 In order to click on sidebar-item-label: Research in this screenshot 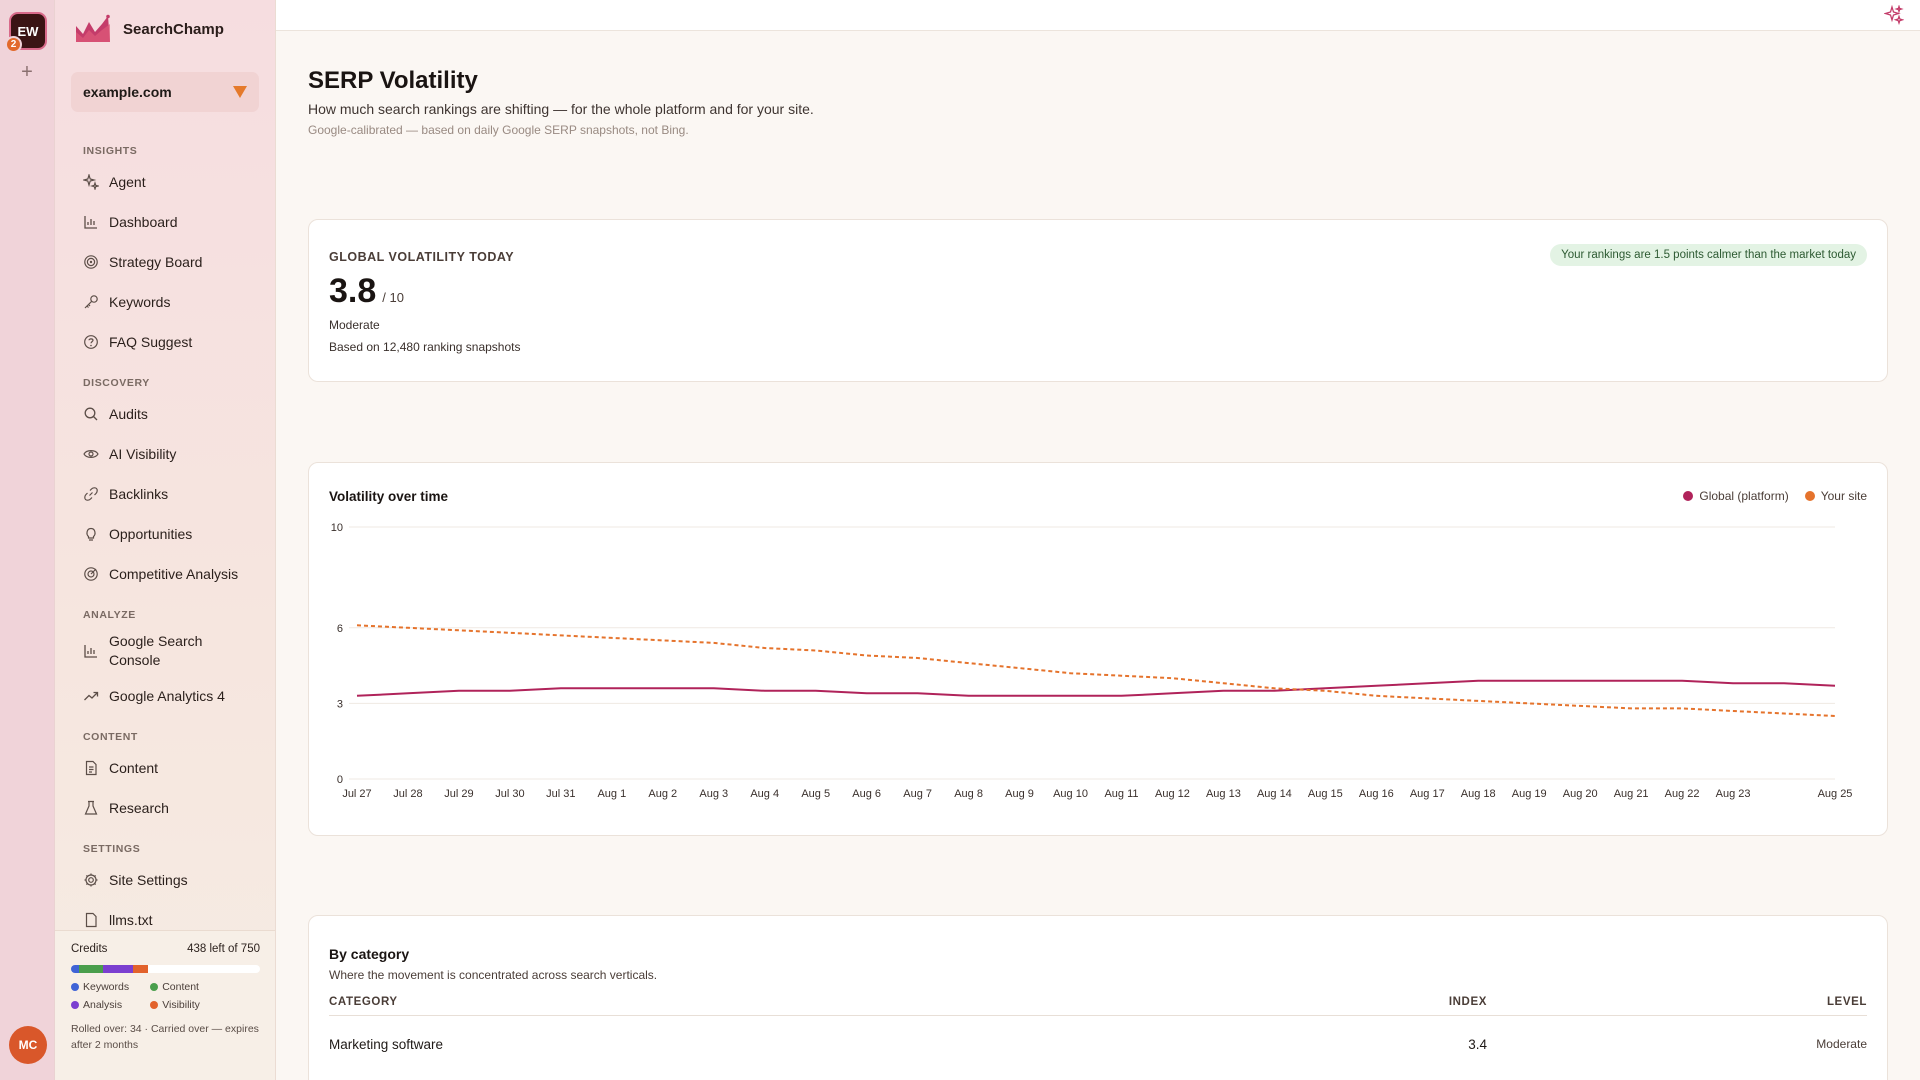, I will do `click(139, 807)`.